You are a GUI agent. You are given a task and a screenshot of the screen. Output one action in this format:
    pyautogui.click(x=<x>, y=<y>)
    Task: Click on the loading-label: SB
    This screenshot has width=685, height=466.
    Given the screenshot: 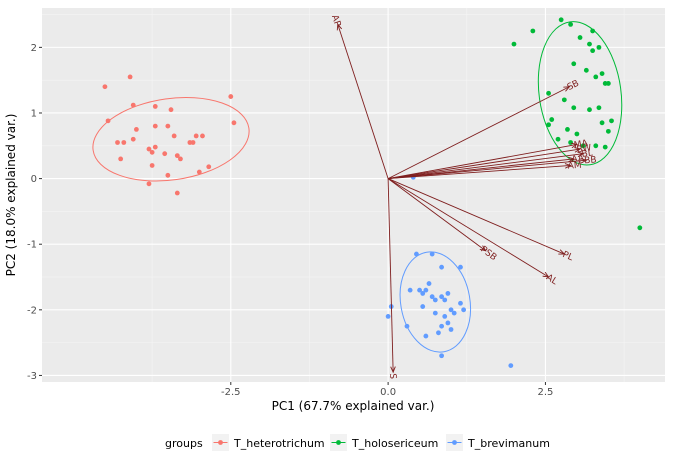 What is the action you would take?
    pyautogui.click(x=573, y=86)
    